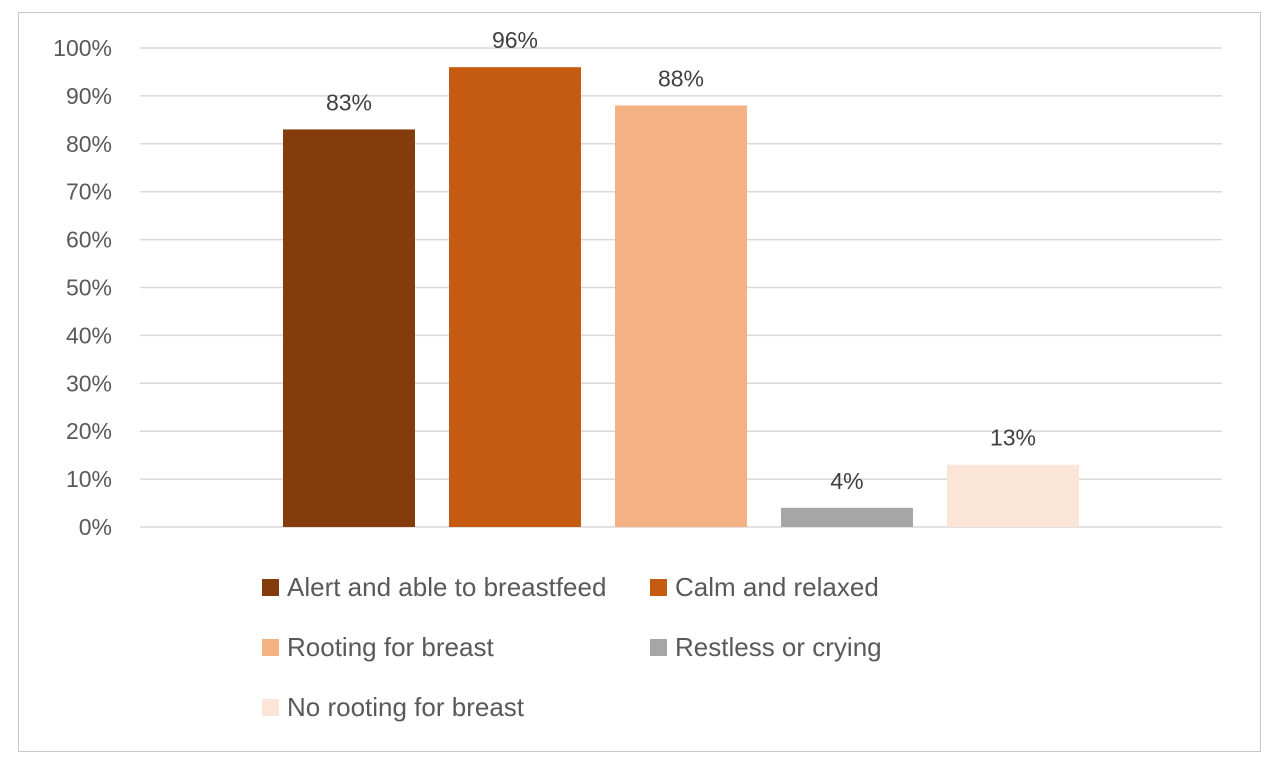 The width and height of the screenshot is (1280, 767). I want to click on y-tick-label: 30%, so click(89, 383).